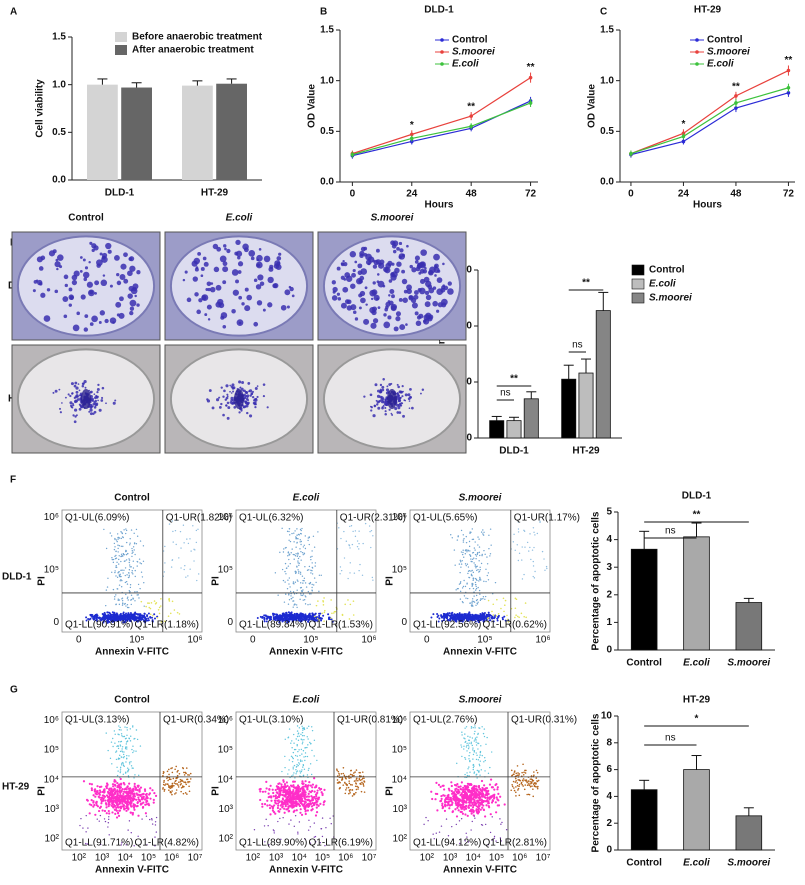 The image size is (805, 885). I want to click on y-tick-label: 1.0, so click(327, 80).